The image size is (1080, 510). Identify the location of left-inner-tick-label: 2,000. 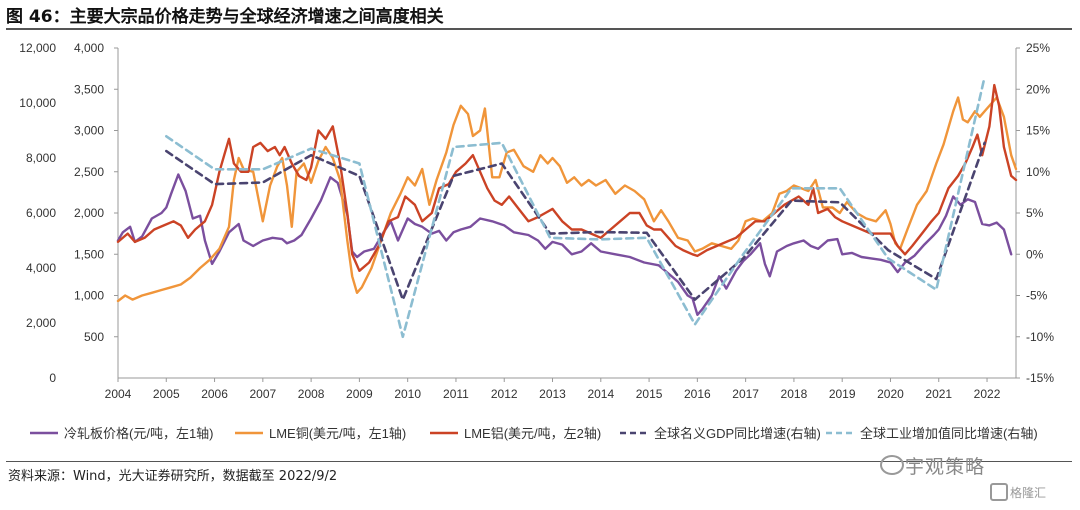
(89, 213).